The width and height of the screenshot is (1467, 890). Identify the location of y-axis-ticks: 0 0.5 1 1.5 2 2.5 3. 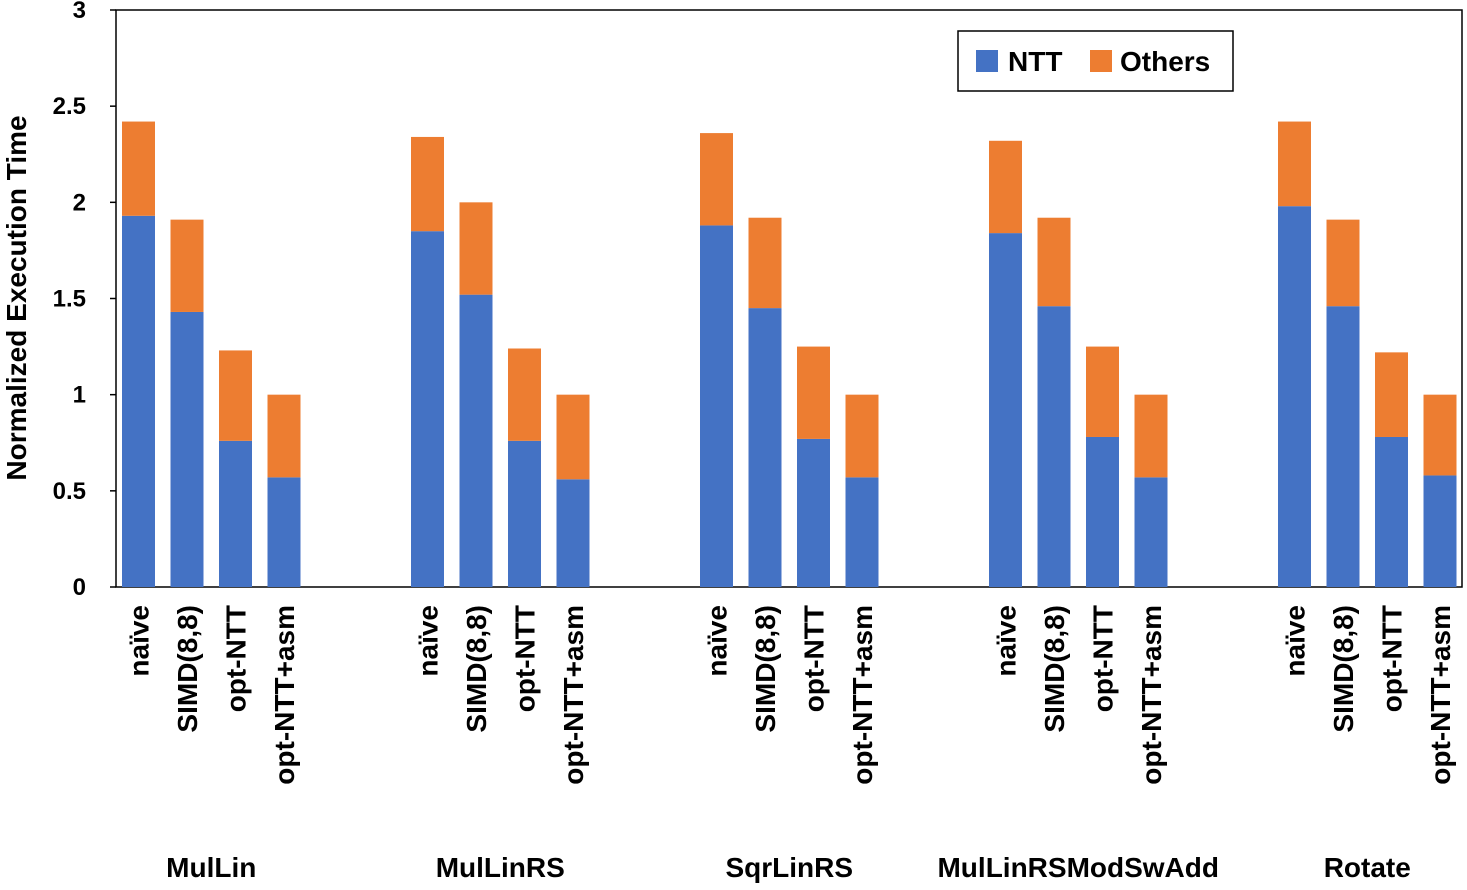
(84, 300).